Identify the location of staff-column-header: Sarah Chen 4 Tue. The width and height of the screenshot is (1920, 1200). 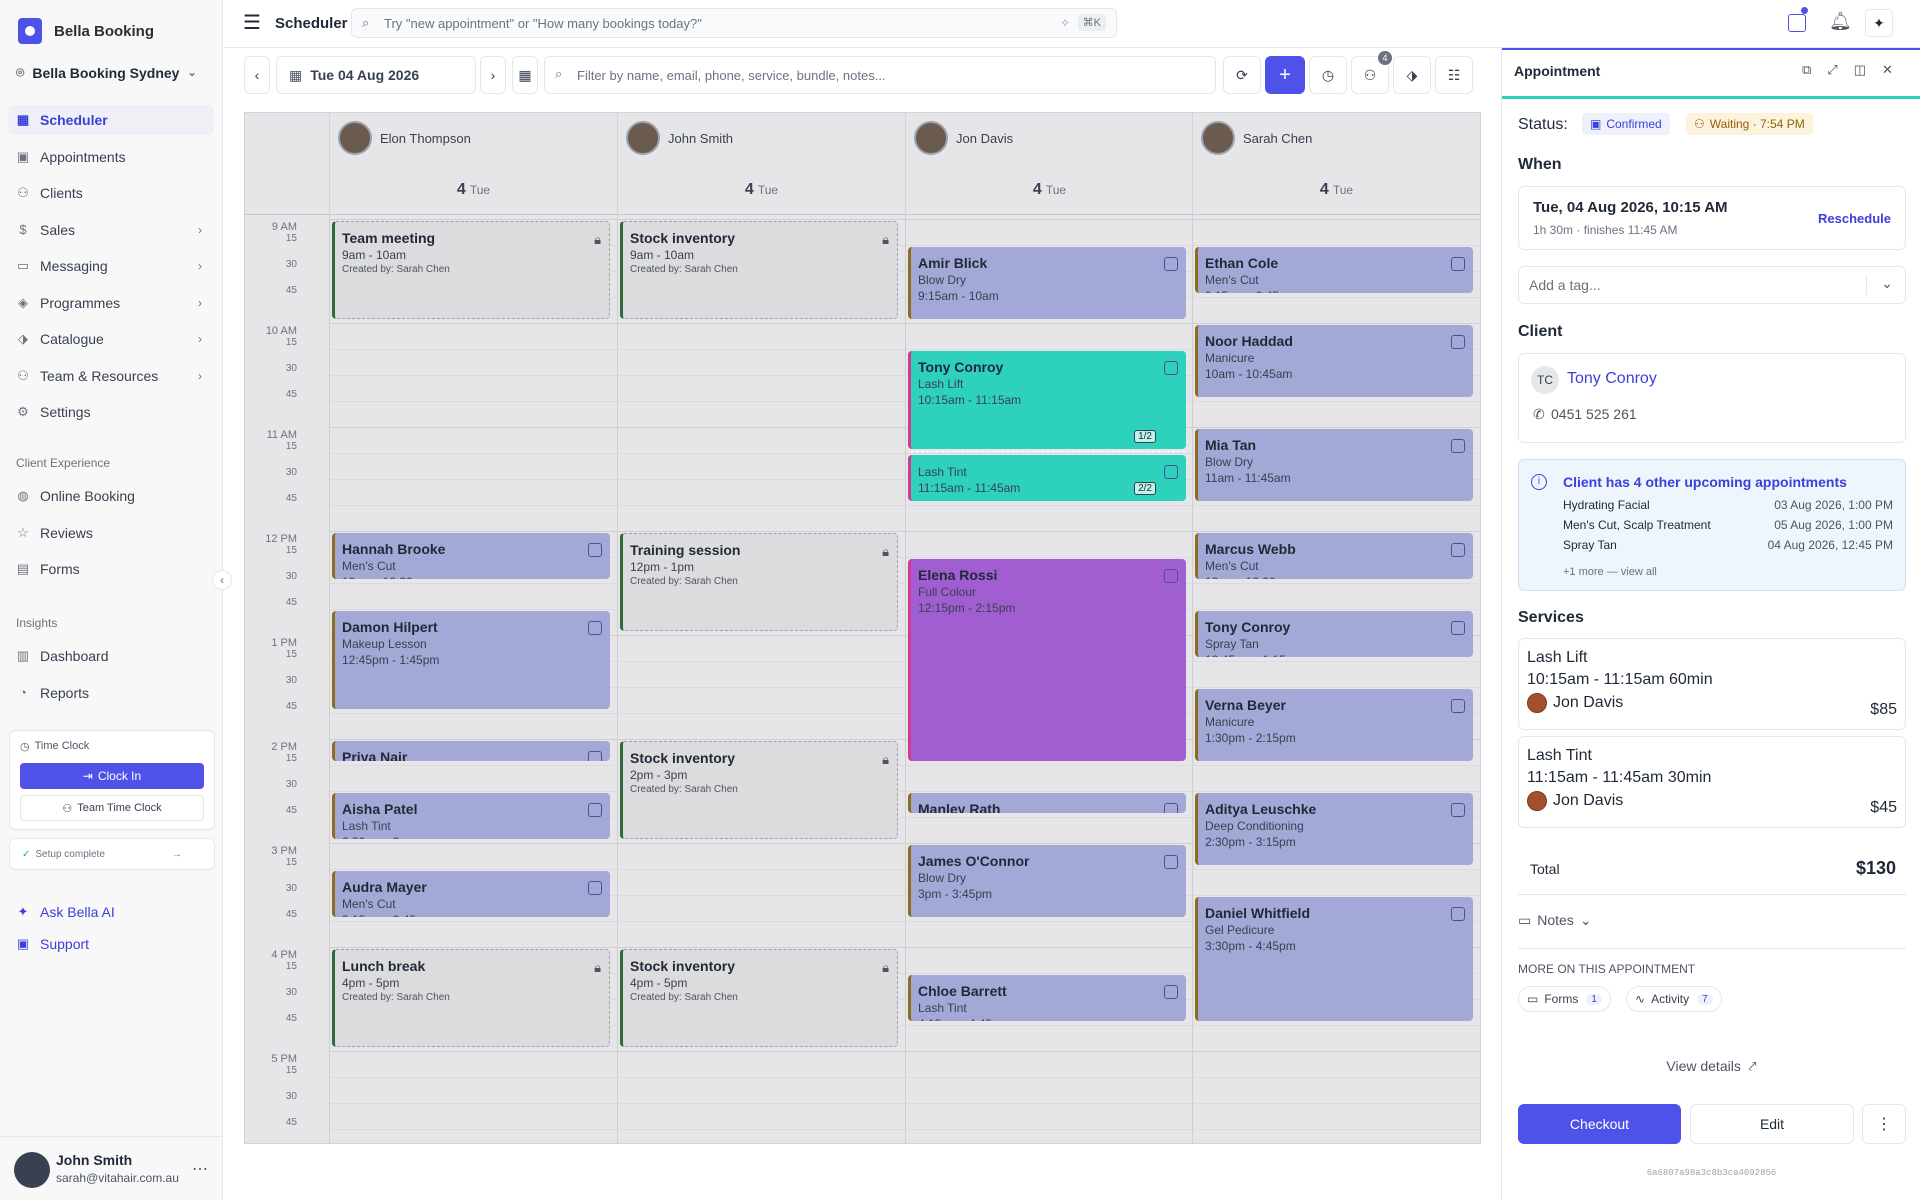
(1336, 164).